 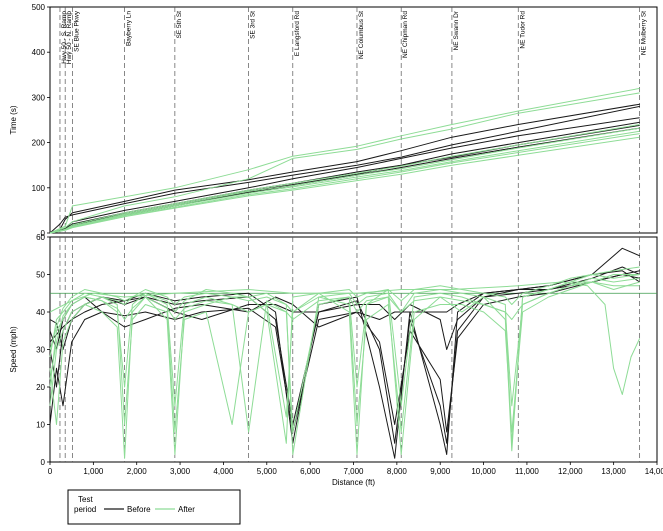 I want to click on street-label: Hwy 50 - S. Ramp, so click(x=64, y=37).